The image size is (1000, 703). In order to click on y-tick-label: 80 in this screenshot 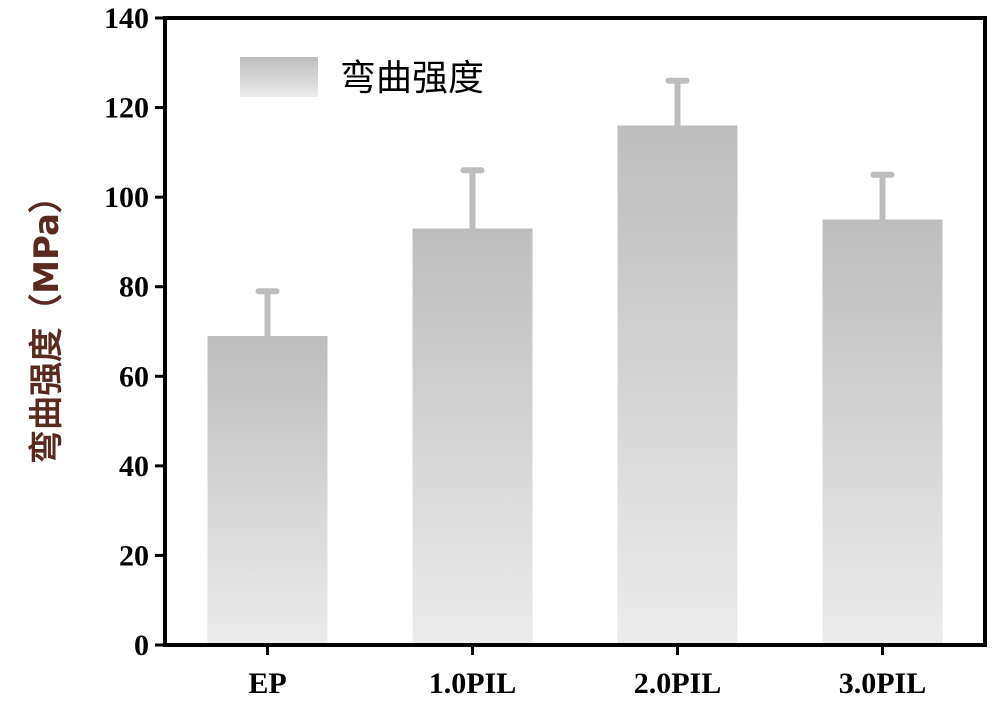, I will do `click(134, 287)`.